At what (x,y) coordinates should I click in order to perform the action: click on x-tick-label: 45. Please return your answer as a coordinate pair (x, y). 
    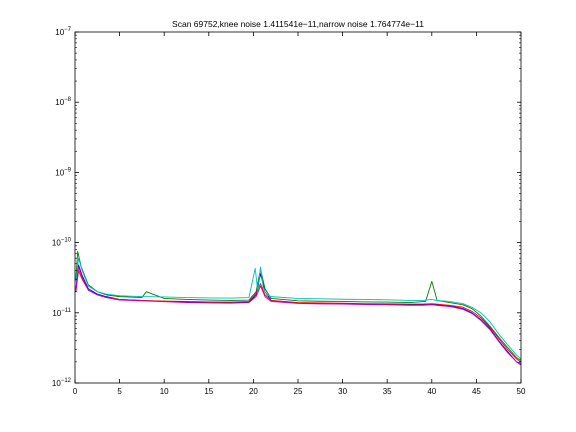
    Looking at the image, I should click on (476, 391).